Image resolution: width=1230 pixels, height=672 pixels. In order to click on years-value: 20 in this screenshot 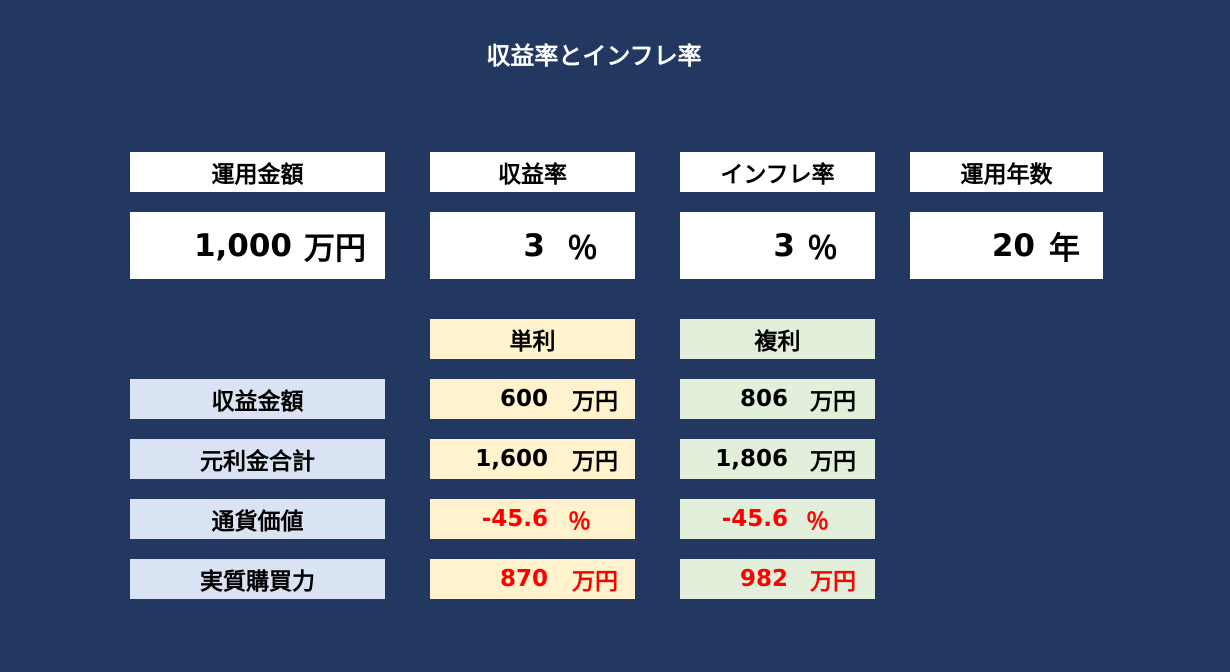, I will do `click(1013, 245)`.